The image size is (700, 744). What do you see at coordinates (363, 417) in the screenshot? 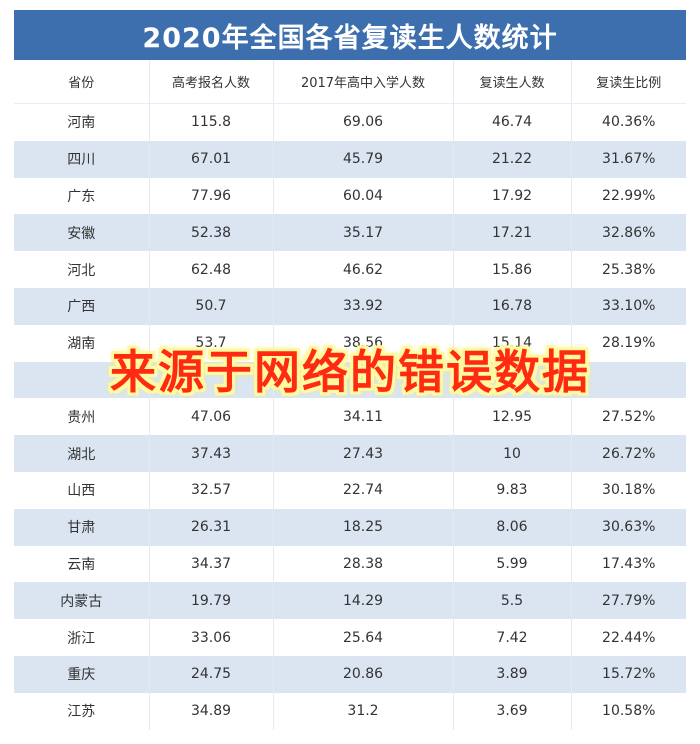
I see `value-cell: 34.11` at bounding box center [363, 417].